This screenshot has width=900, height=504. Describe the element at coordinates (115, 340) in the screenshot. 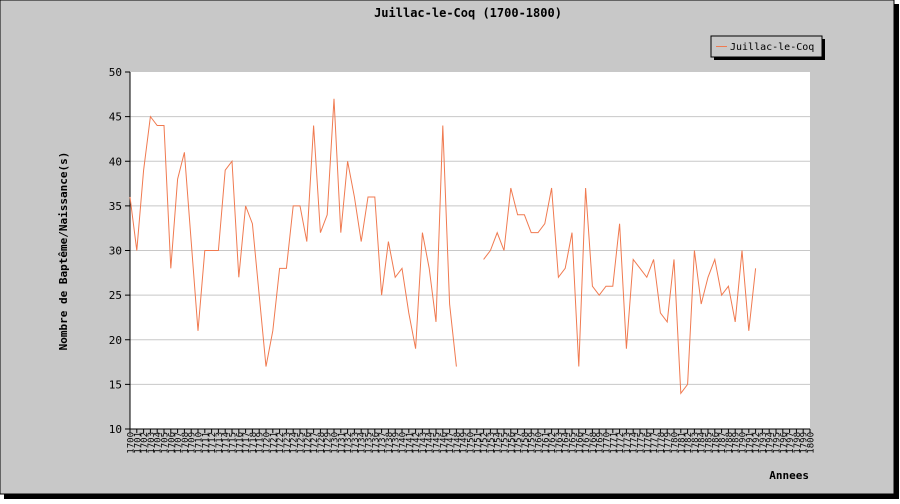

I see `y-tick-label: 20` at that location.